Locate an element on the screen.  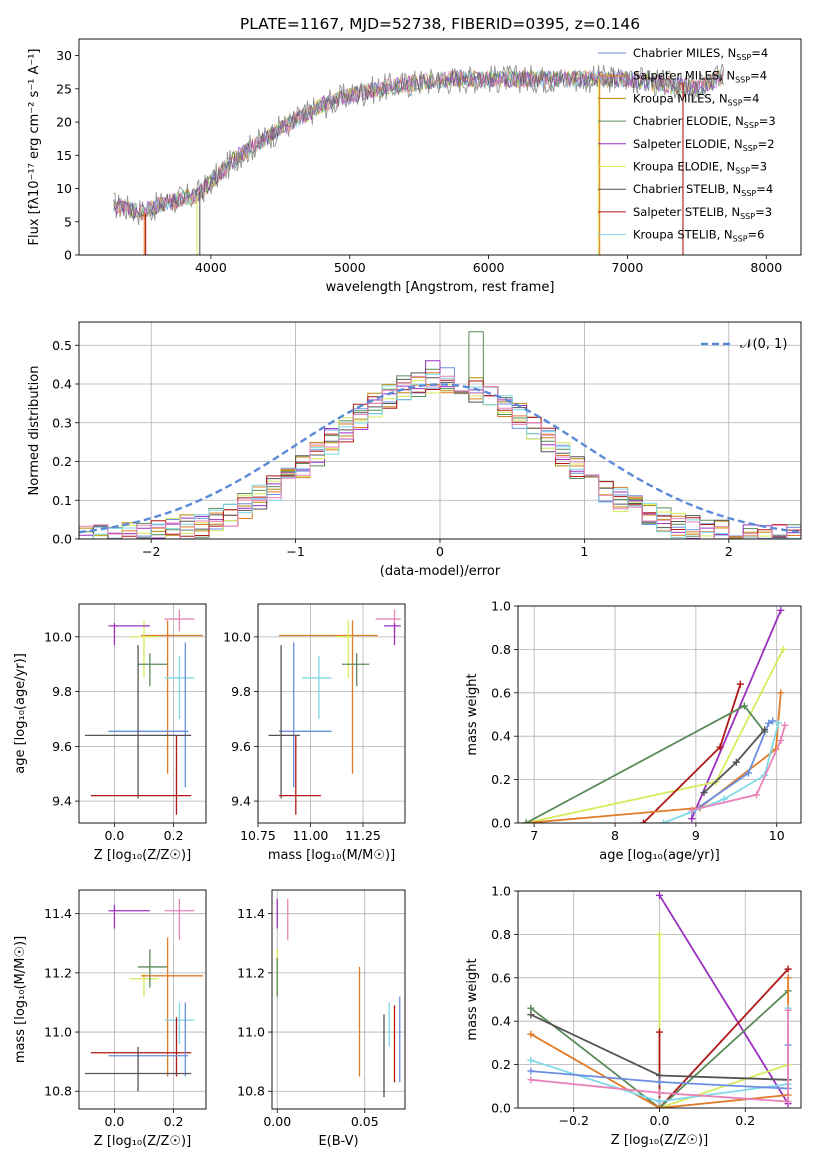
histogram-steps is located at coordinates (440, 457).